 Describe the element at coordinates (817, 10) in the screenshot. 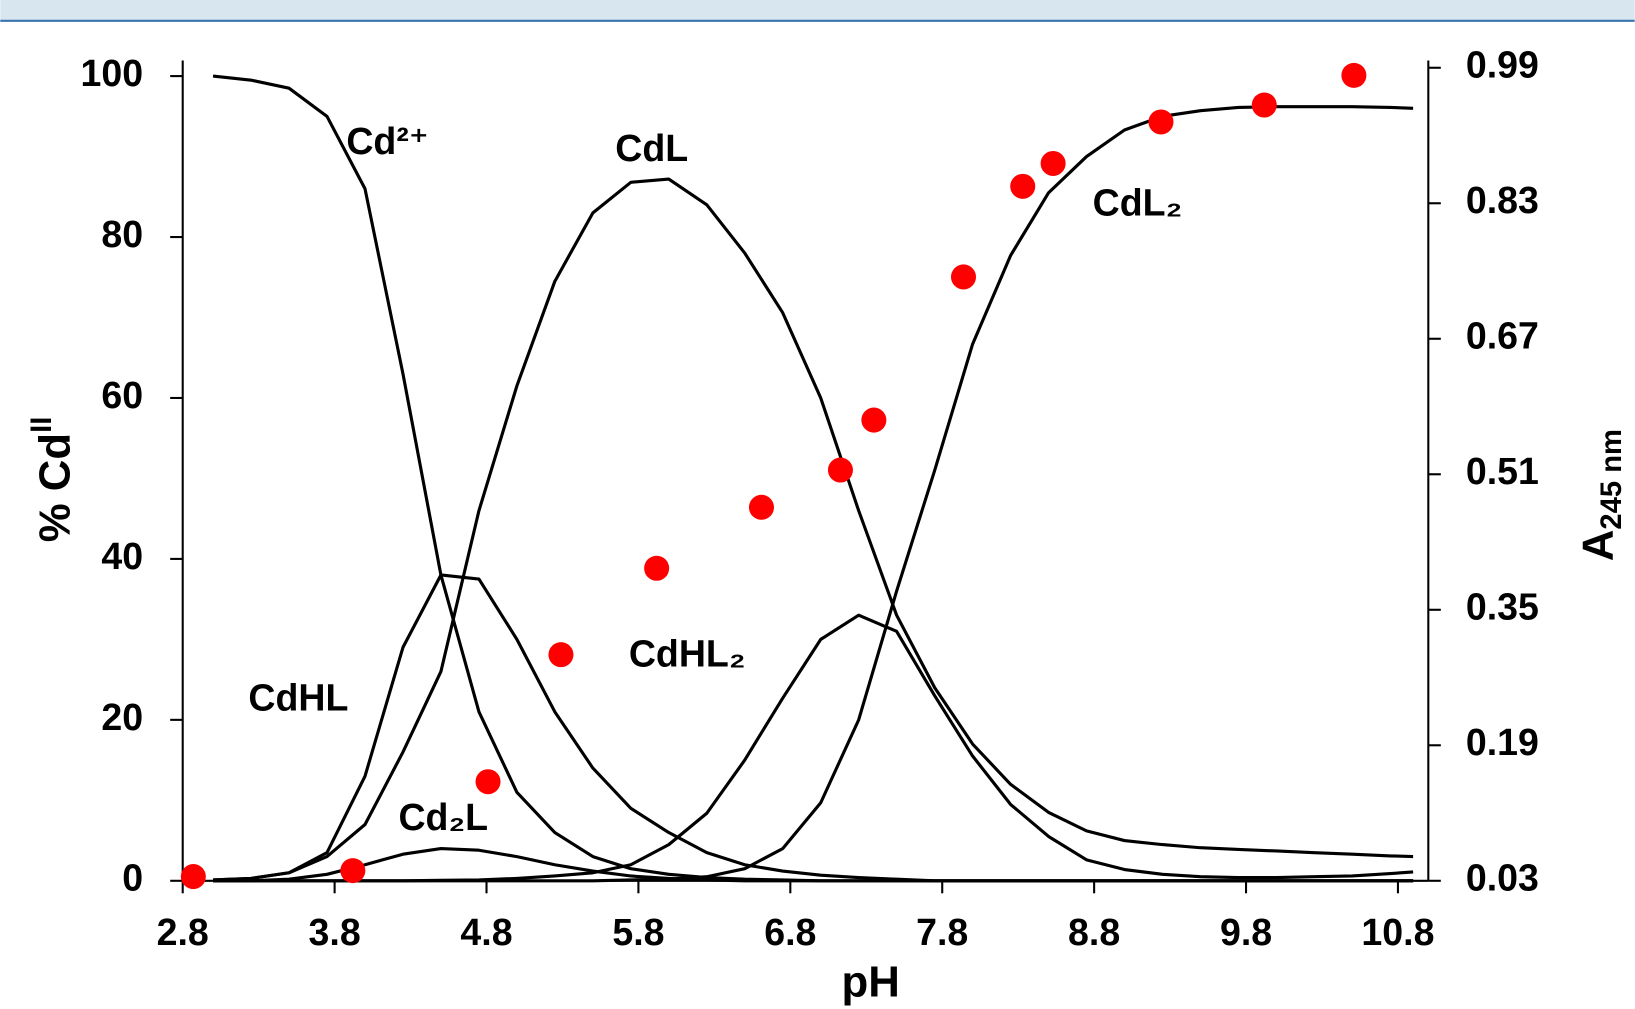

I see `header-band` at that location.